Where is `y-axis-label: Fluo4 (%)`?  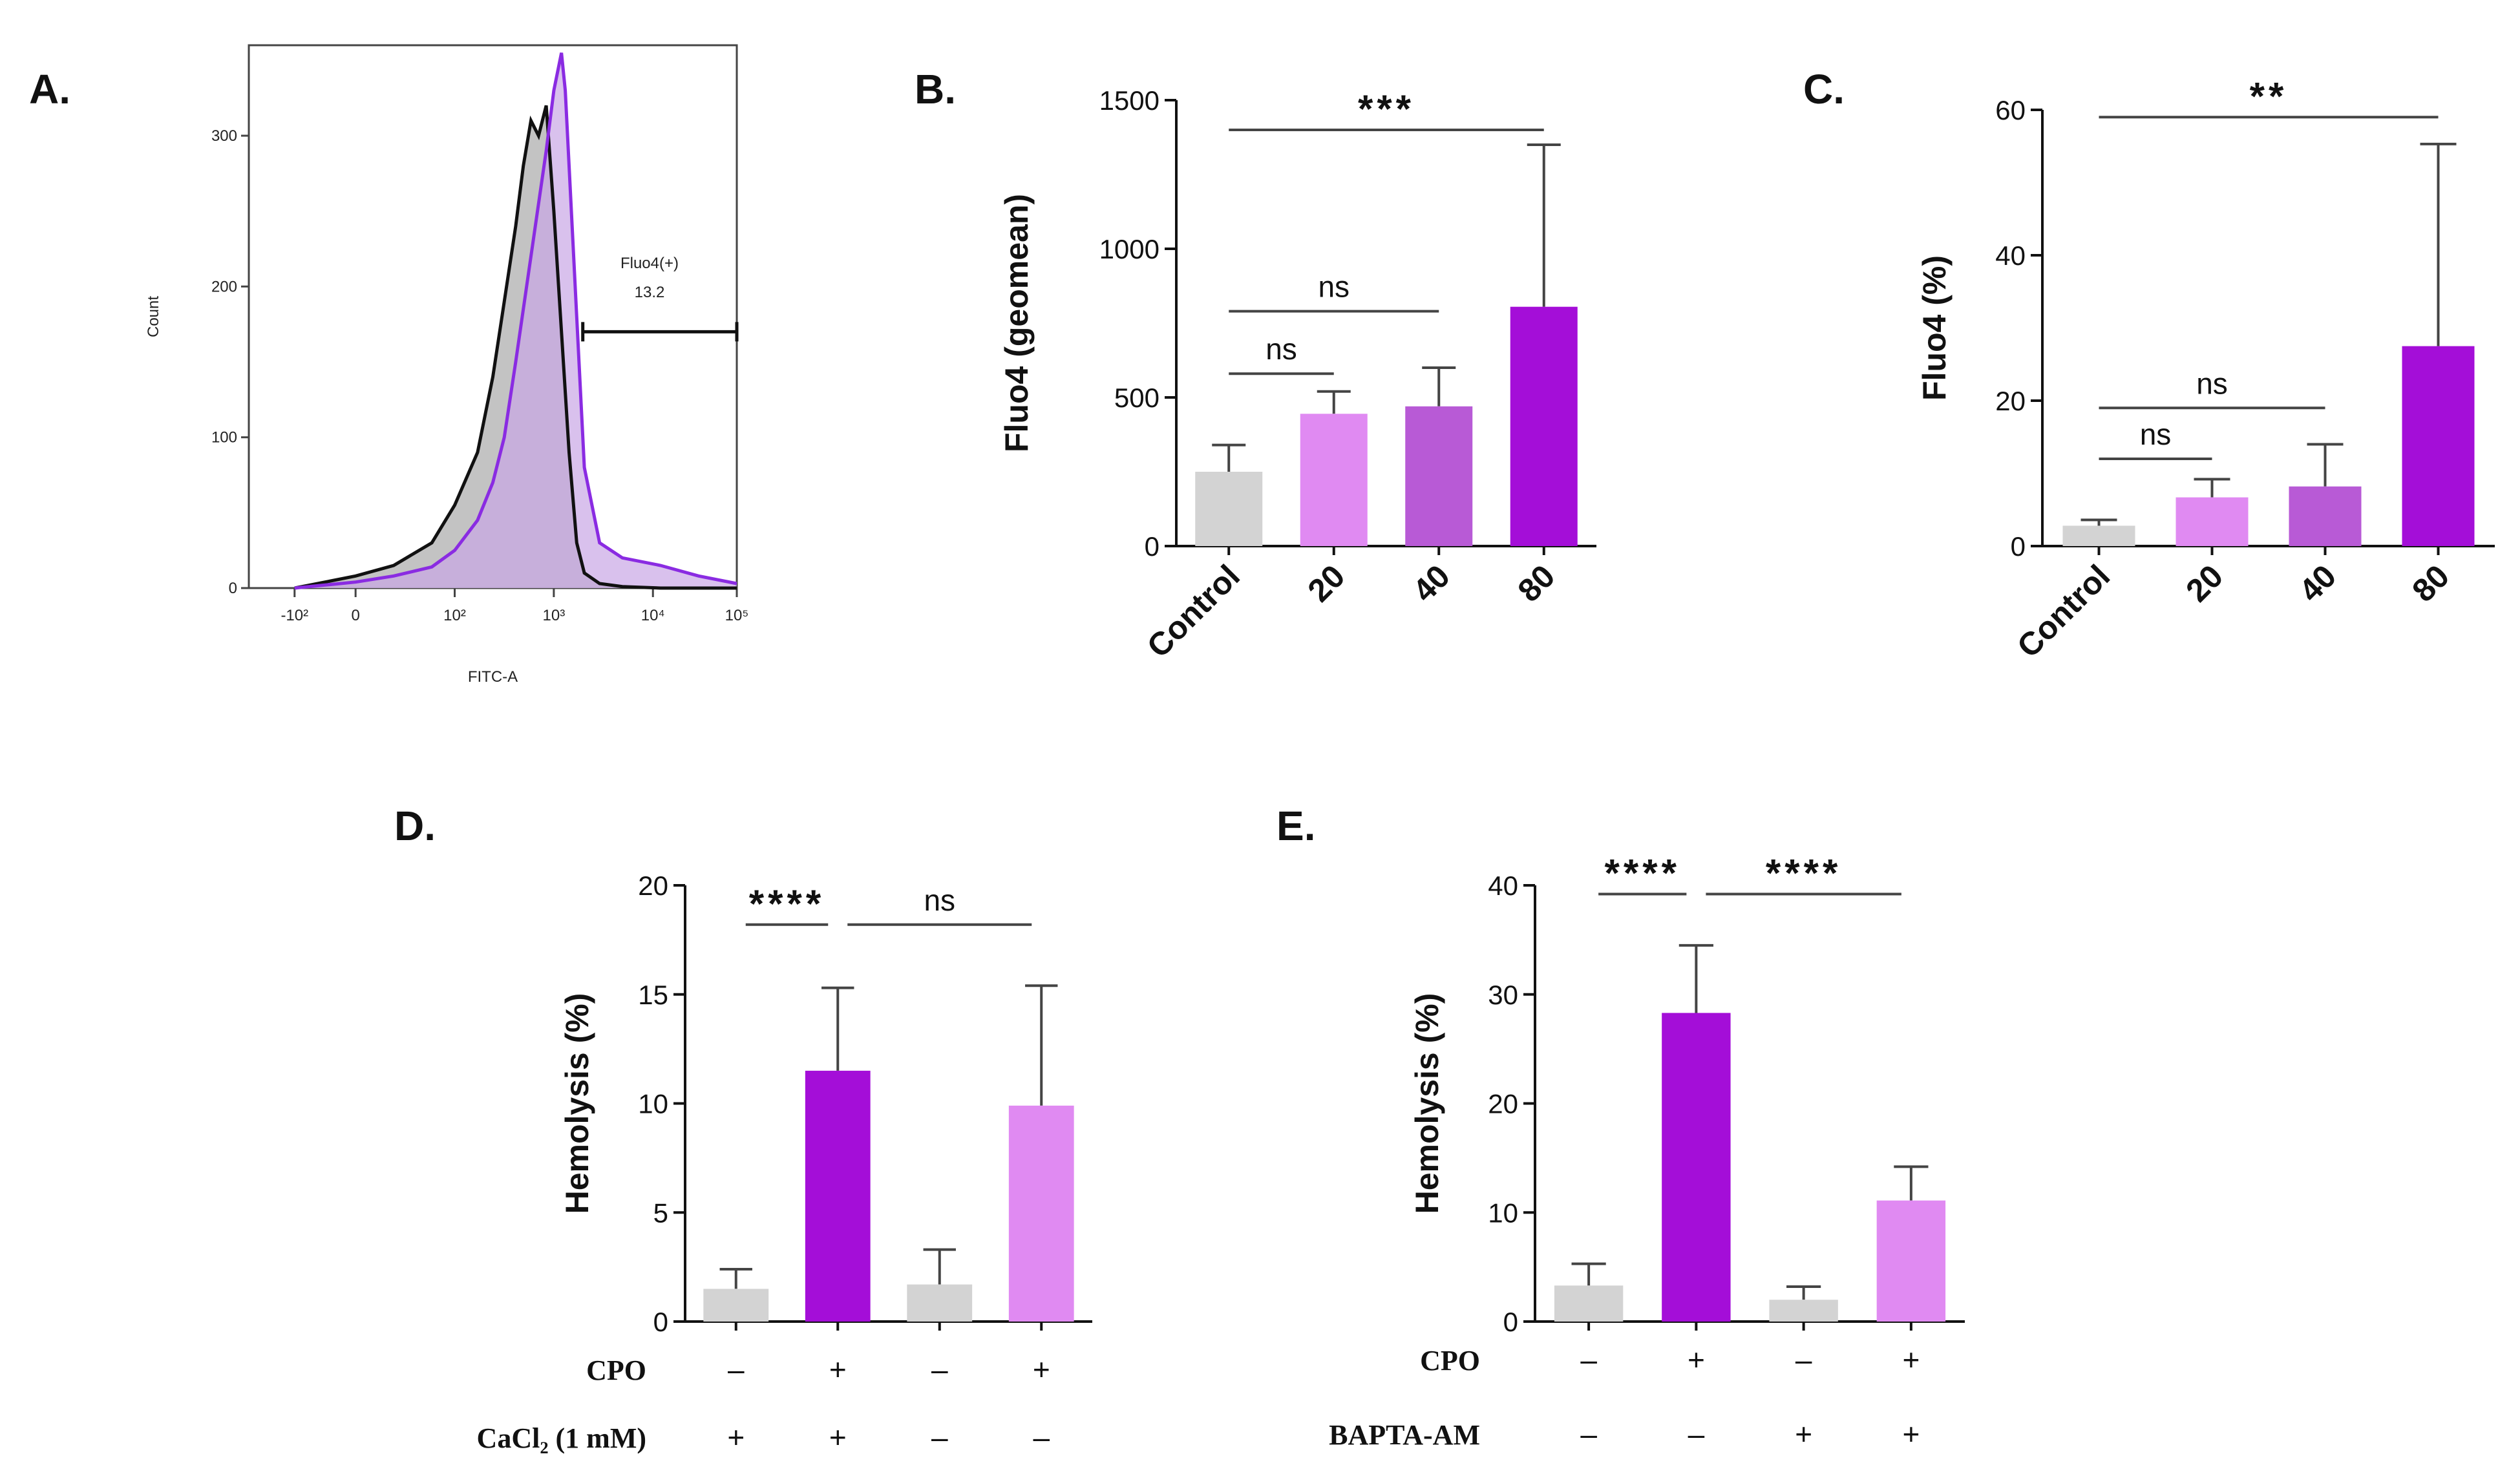 y-axis-label: Fluo4 (%) is located at coordinates (1934, 328).